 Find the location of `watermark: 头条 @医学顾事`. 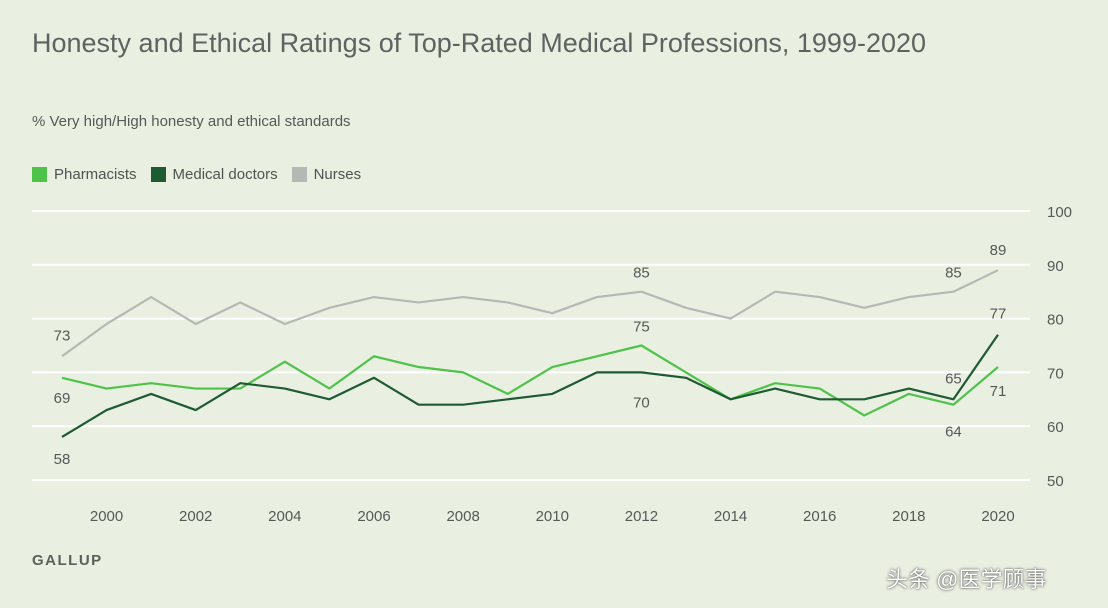

watermark: 头条 @医学顾事 is located at coordinates (966, 579).